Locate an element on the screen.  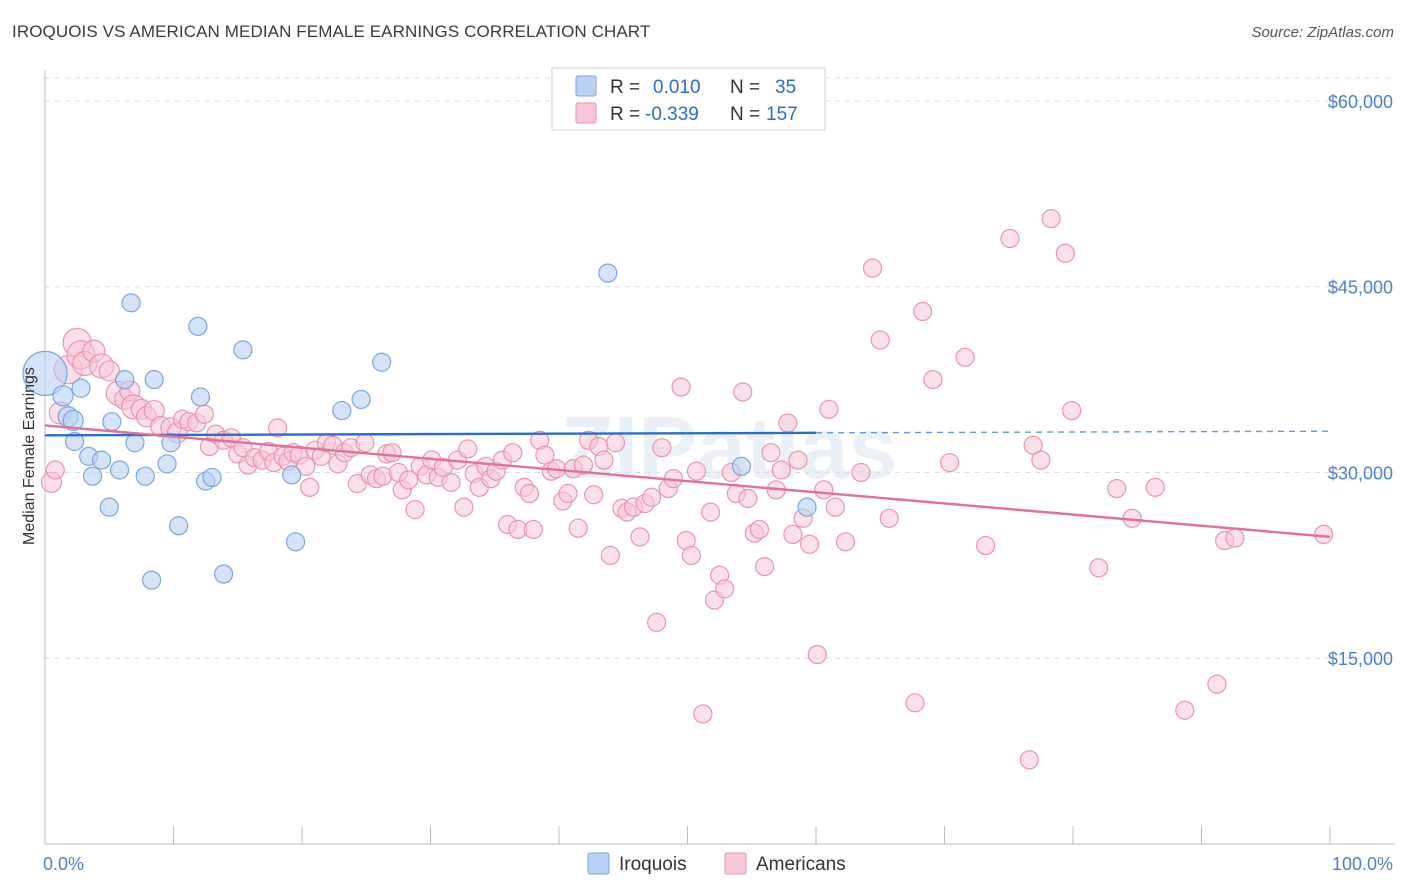
bottom-legend-iroquois-swatch is located at coordinates (598, 863).